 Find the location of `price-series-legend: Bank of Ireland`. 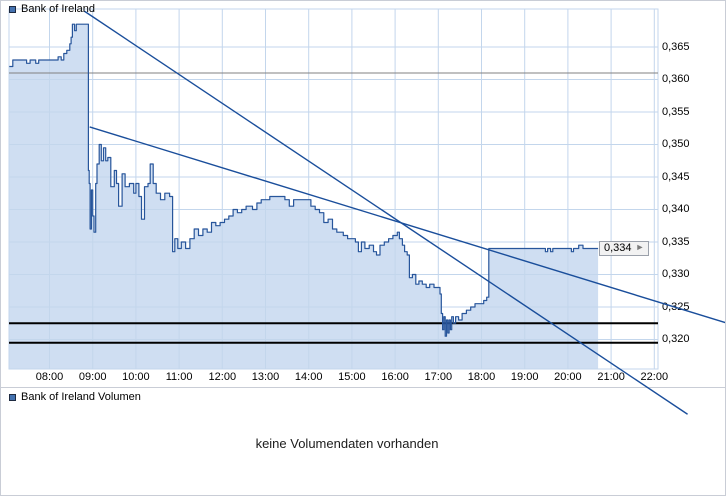

price-series-legend: Bank of Ireland is located at coordinates (52, 9).